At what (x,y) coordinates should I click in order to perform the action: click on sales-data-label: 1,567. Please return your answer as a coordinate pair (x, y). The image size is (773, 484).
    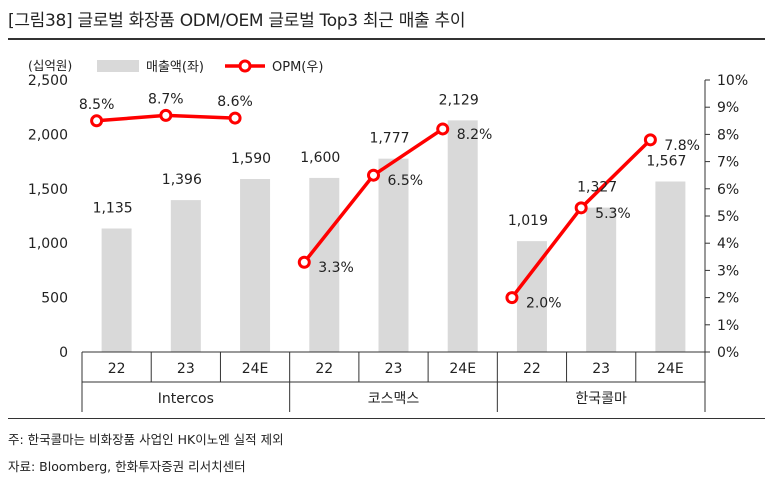
    Looking at the image, I should click on (666, 162).